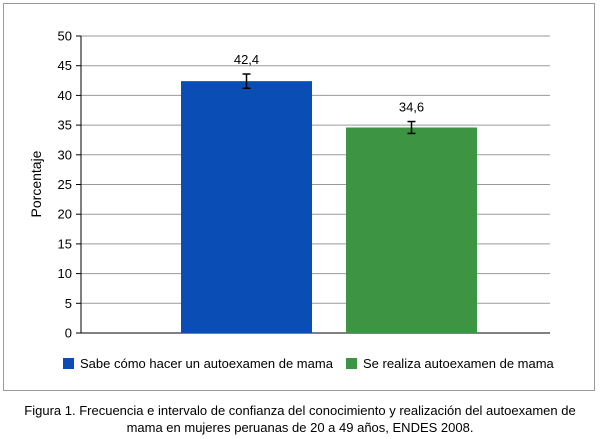 This screenshot has height=439, width=600. I want to click on y-tick-label: 25, so click(65, 184).